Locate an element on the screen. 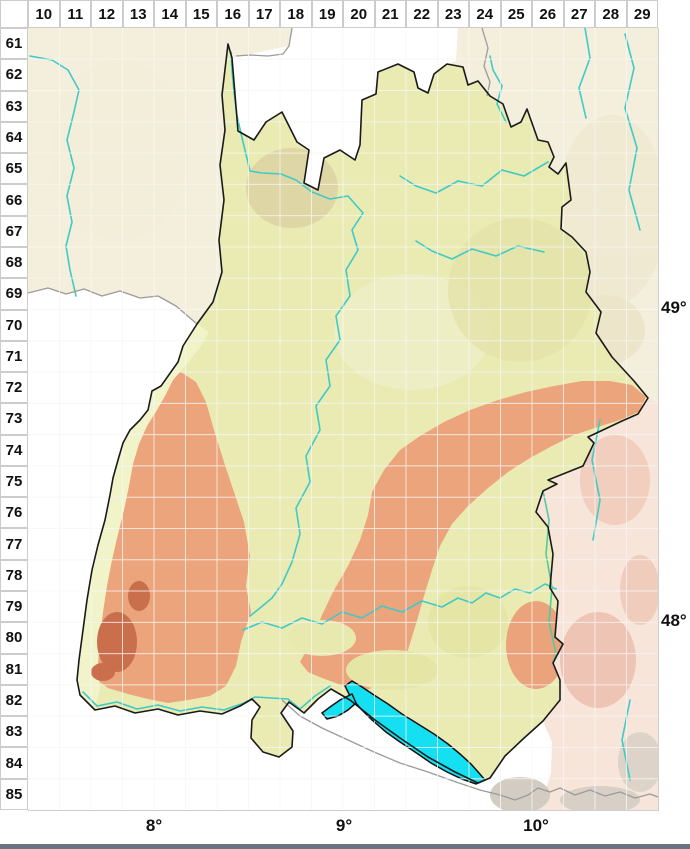 Image resolution: width=690 pixels, height=849 pixels. grid-row-label: 83 is located at coordinates (14, 732).